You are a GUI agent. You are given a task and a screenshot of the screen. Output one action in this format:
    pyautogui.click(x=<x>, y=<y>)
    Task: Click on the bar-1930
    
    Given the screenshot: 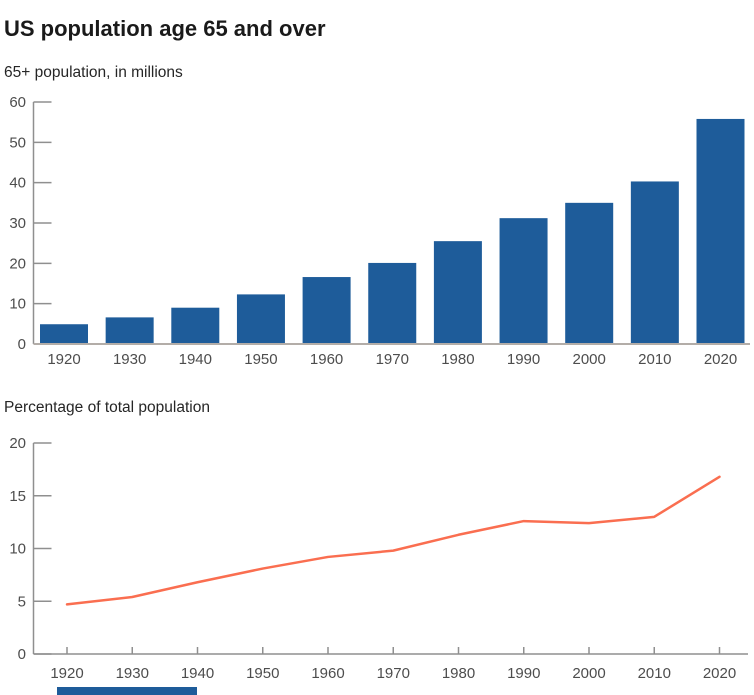 What is the action you would take?
    pyautogui.click(x=129, y=330)
    